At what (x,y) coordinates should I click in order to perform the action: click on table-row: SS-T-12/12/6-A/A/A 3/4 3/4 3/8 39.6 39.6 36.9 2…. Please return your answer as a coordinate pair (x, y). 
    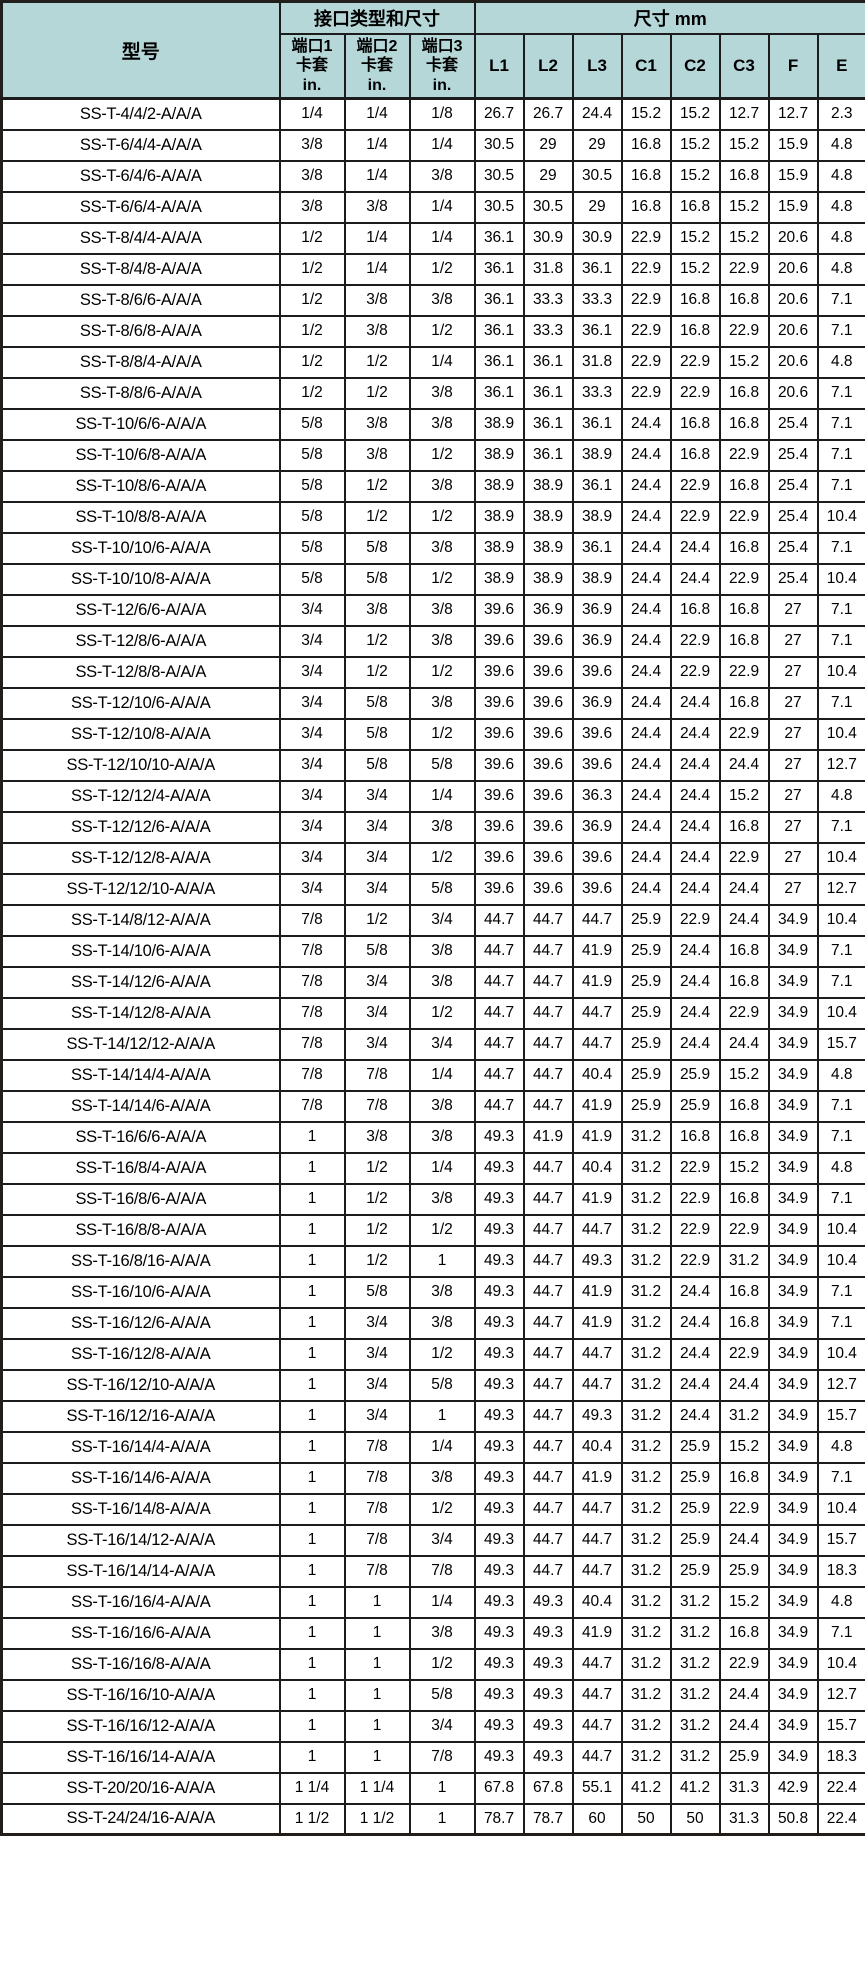
    Looking at the image, I should click on (432, 827).